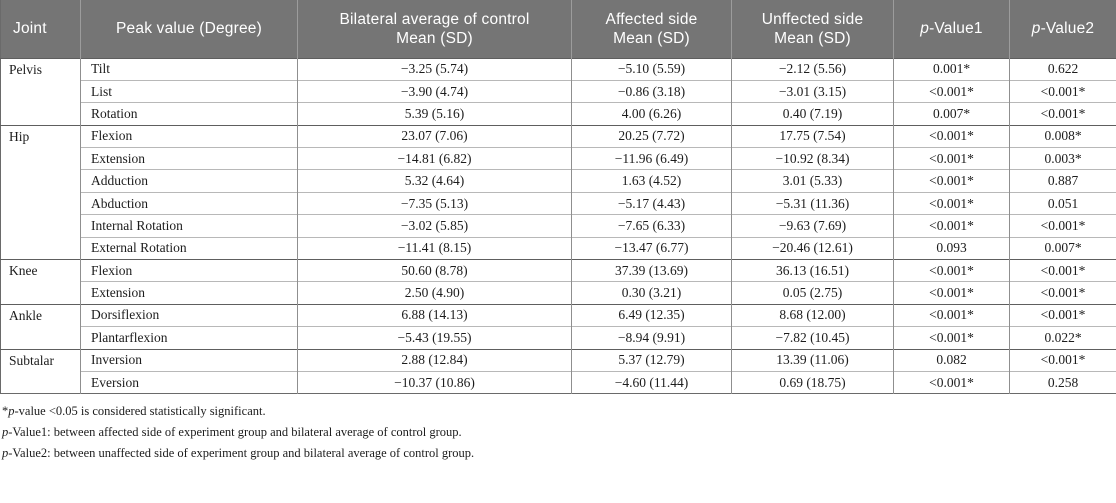 The width and height of the screenshot is (1116, 503). I want to click on p-value2-cell: 0.008*, so click(1062, 136).